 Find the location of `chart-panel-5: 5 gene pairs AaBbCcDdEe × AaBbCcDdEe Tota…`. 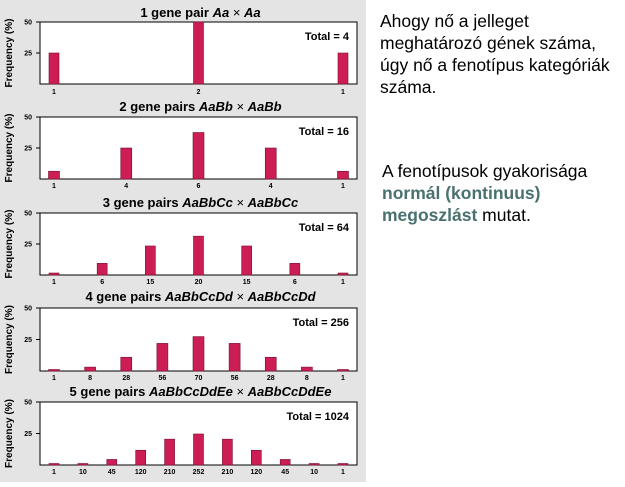

chart-panel-5: 5 gene pairs AaBbCcDdEe × AaBbCcDdEe Tota… is located at coordinates (181, 430).